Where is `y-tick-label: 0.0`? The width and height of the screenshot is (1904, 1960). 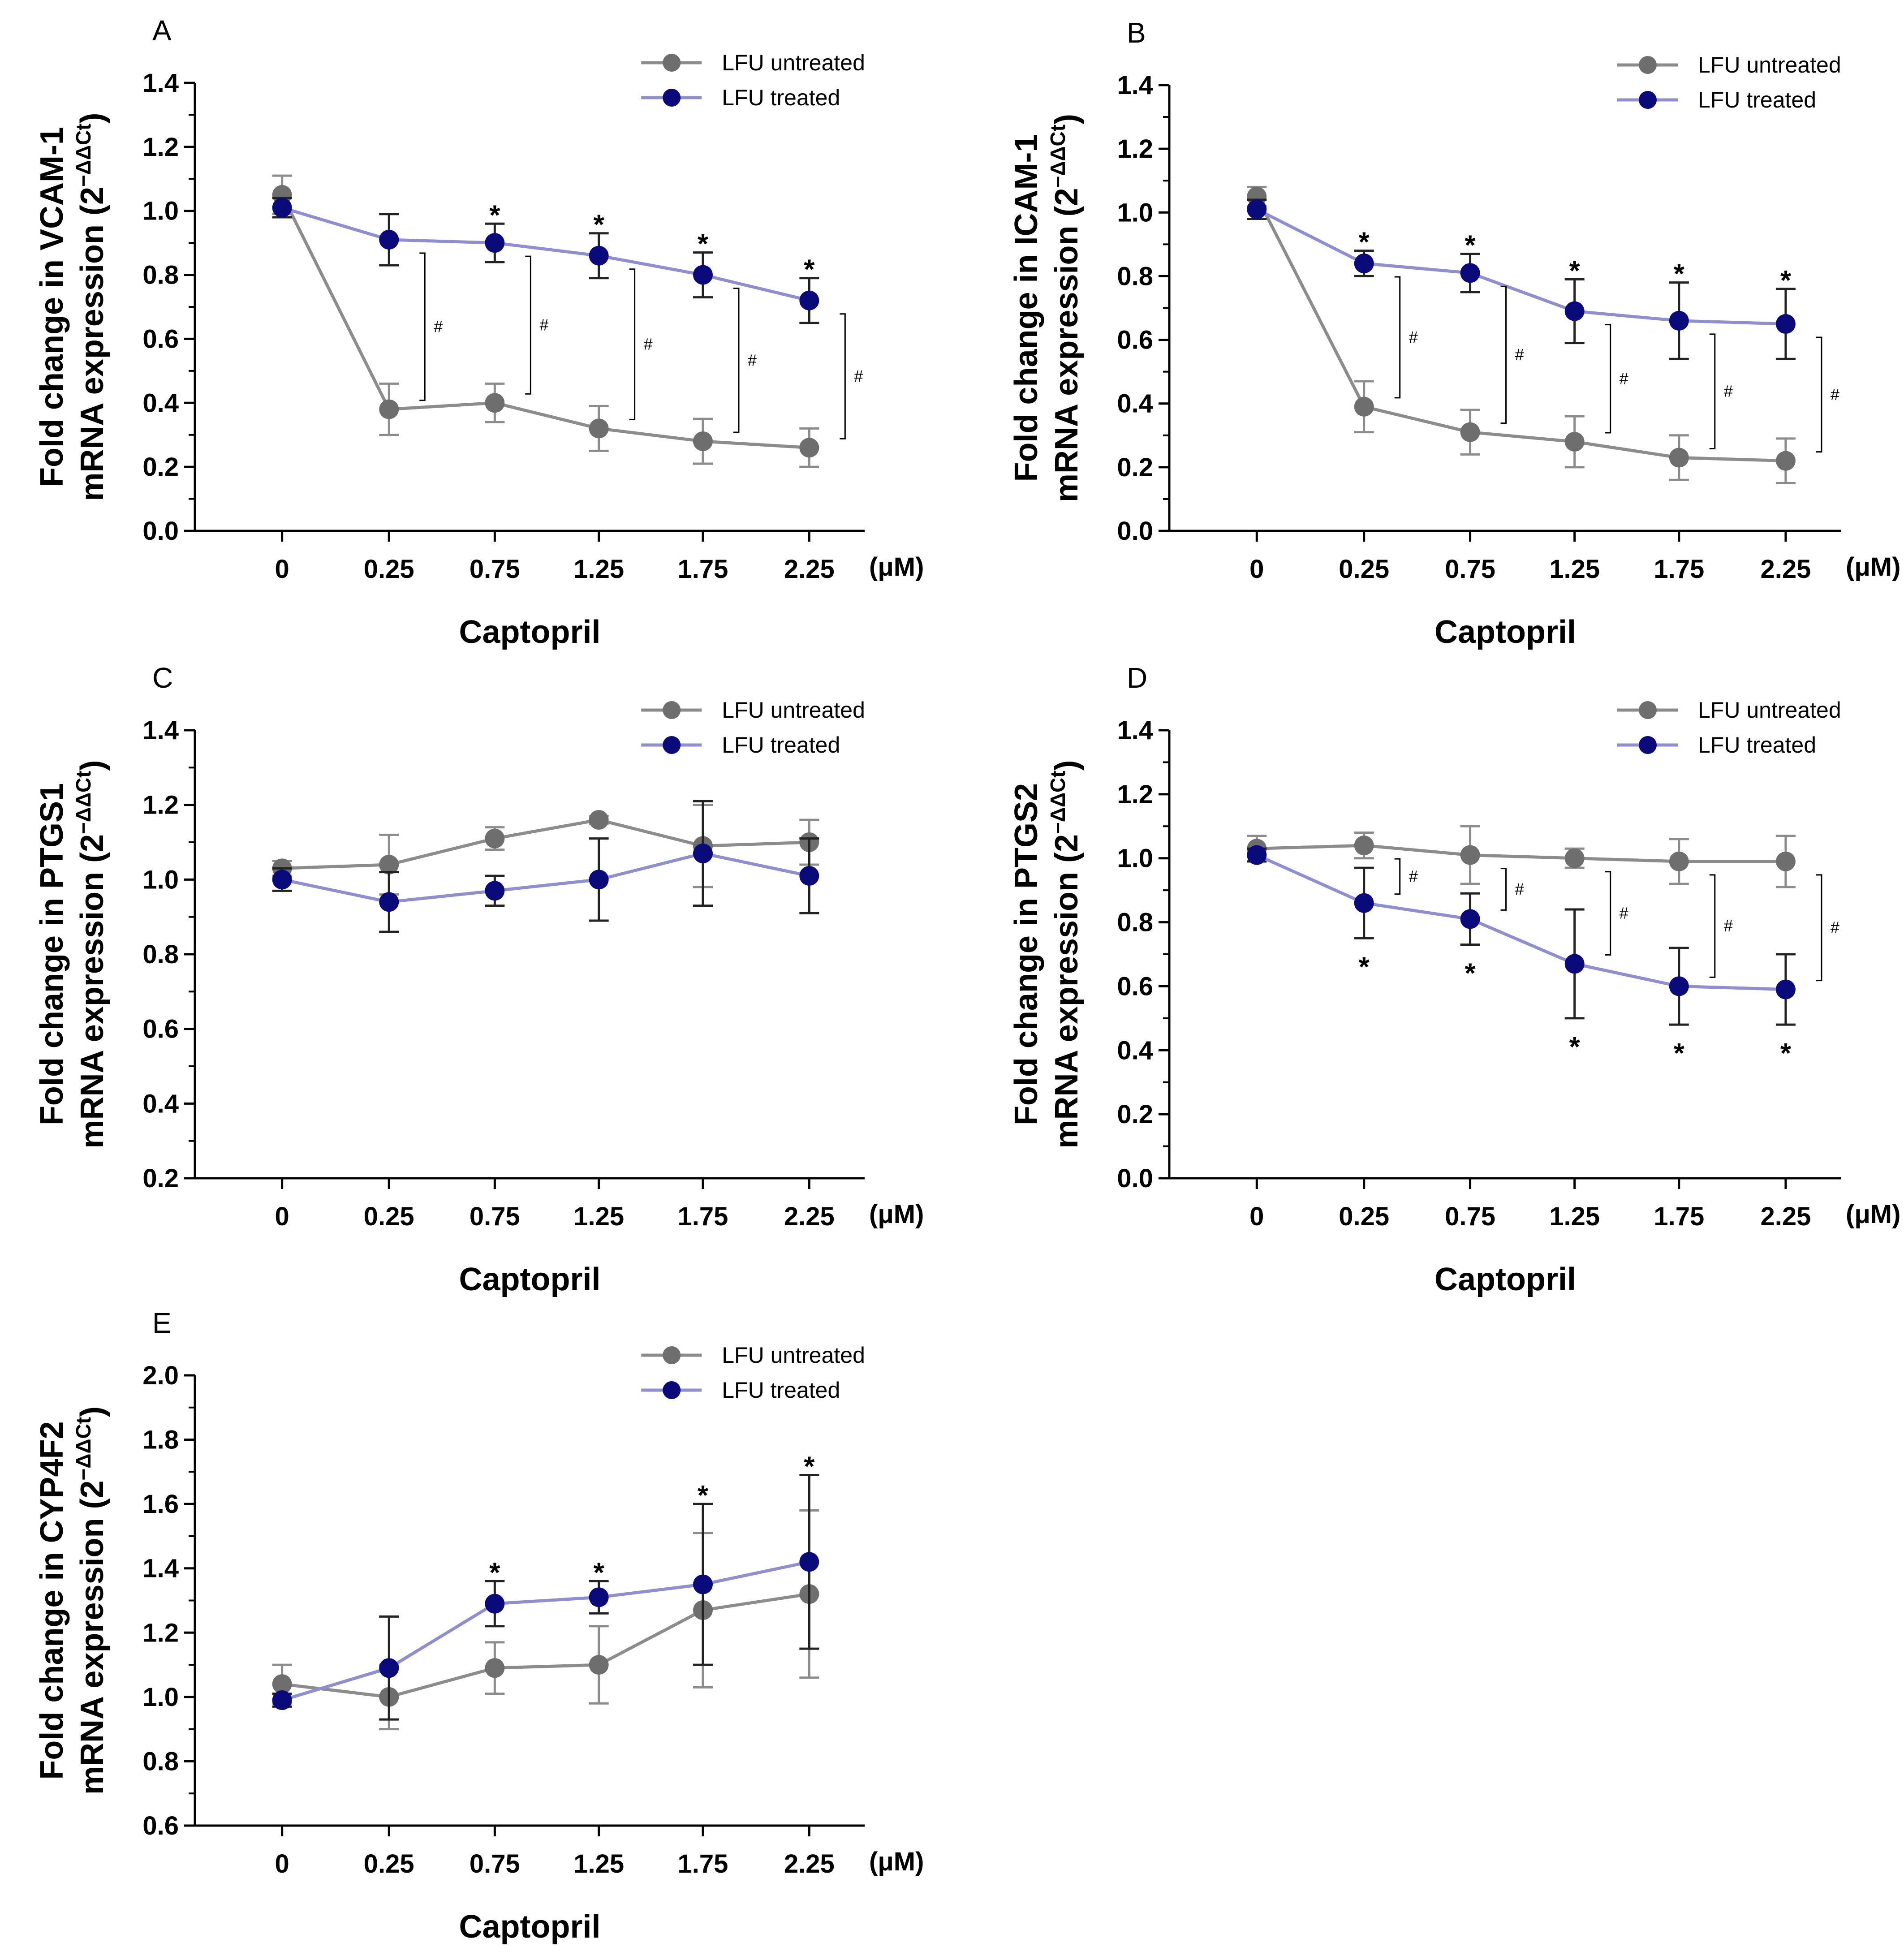
y-tick-label: 0.0 is located at coordinates (1135, 1178).